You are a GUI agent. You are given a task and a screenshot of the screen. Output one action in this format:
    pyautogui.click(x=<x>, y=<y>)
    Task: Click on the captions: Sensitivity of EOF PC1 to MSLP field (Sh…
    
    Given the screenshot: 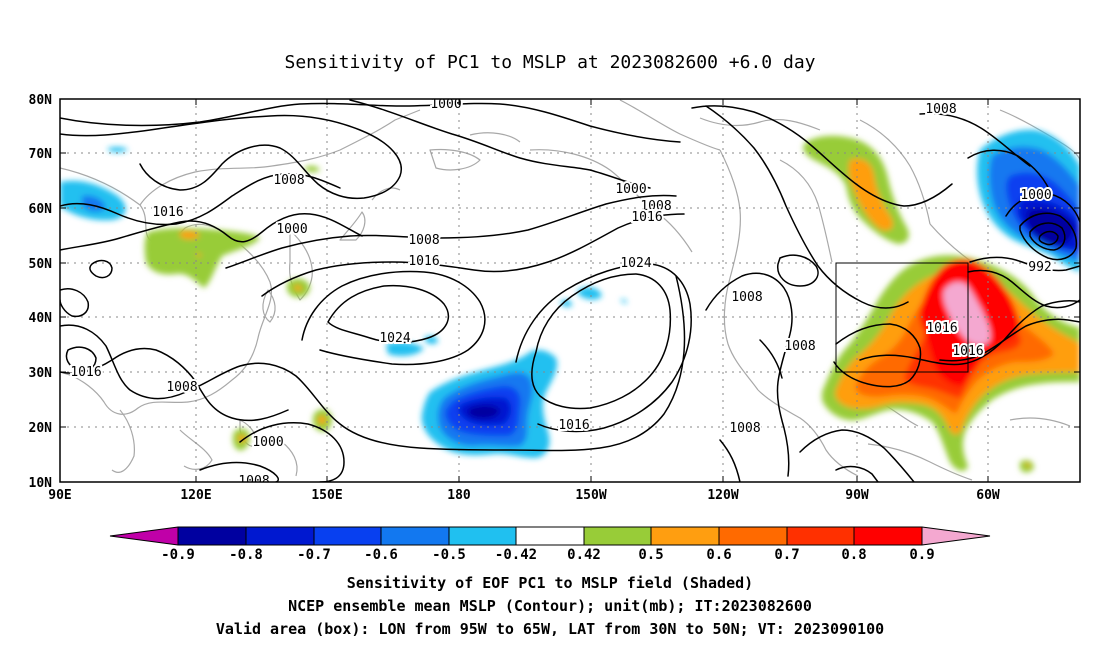 What is the action you would take?
    pyautogui.click(x=550, y=606)
    